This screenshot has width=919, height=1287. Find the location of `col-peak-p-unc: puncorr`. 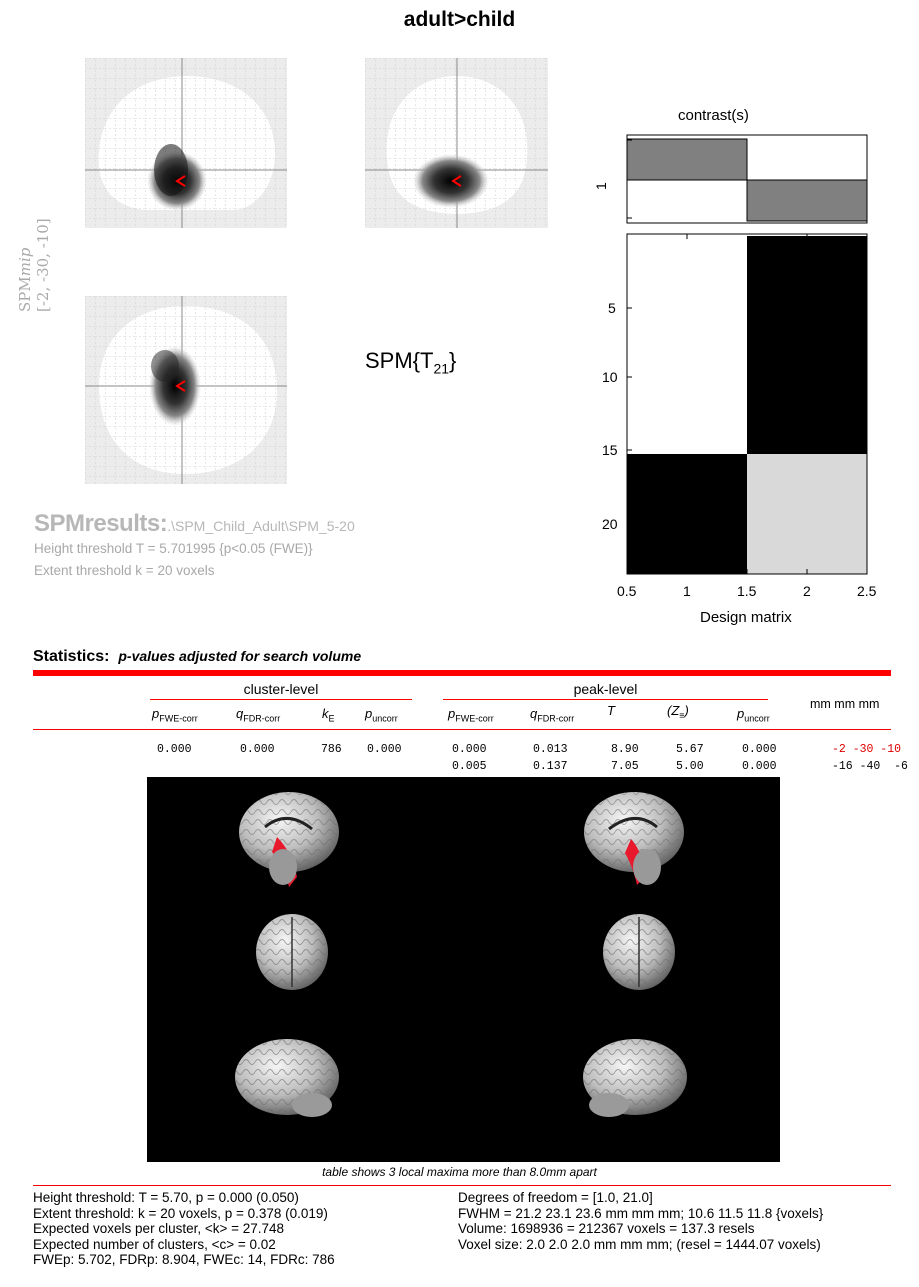

col-peak-p-unc: puncorr is located at coordinates (753, 715).